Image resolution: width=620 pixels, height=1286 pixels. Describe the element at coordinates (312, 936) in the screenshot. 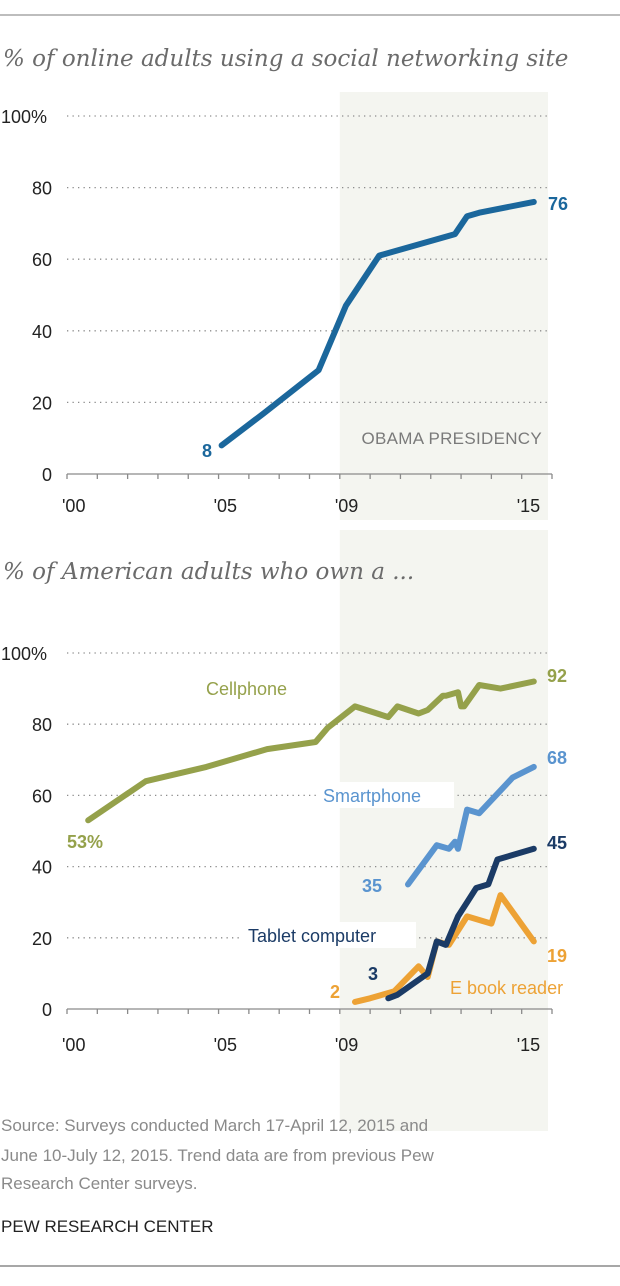

I see `tablet-series-label: Tablet computer` at that location.